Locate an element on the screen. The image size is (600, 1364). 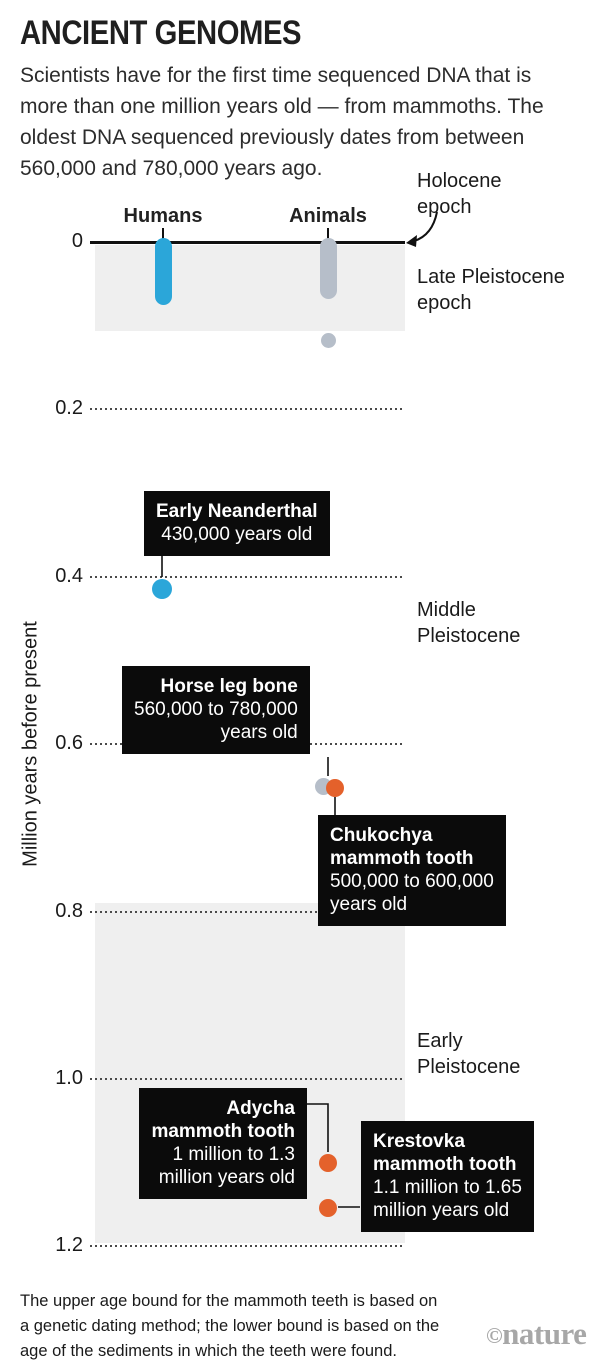
gridline-1.0 is located at coordinates (247, 1079).